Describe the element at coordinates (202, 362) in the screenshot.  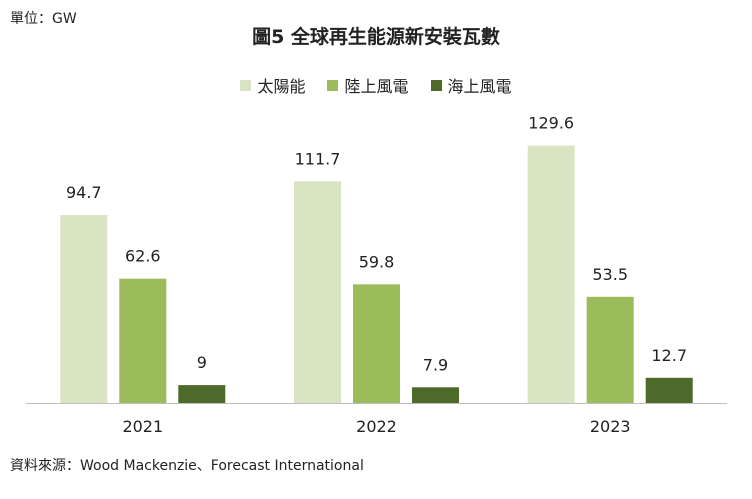
I see `data-label-offshore-wind-2021: 9` at that location.